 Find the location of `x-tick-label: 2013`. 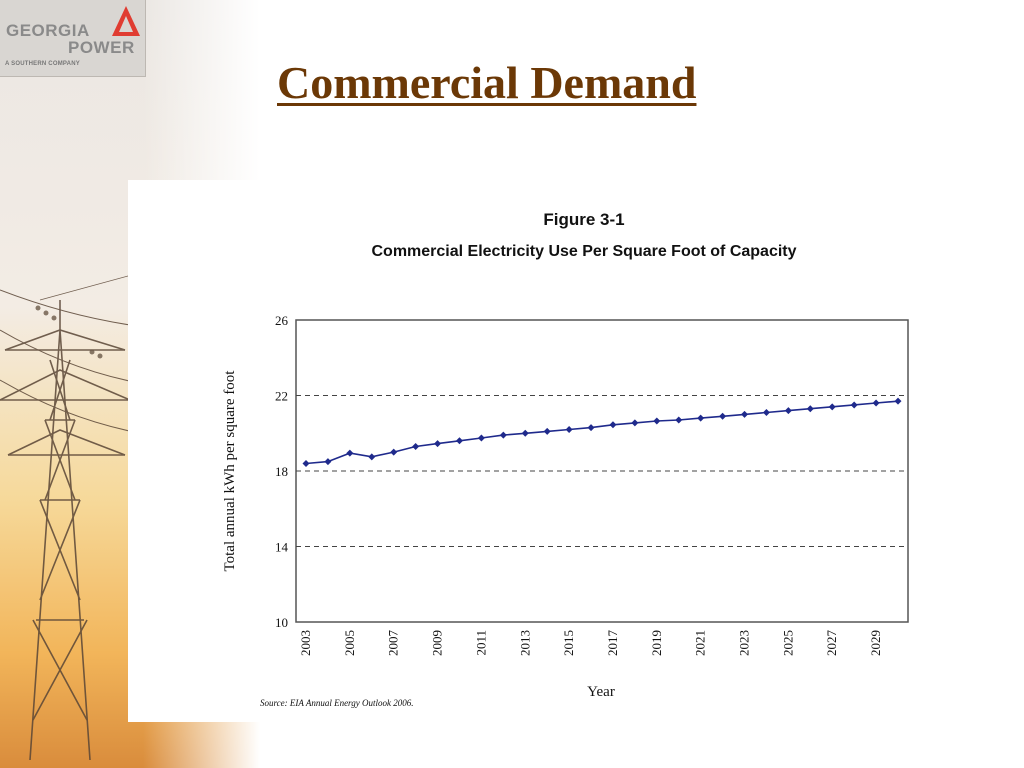

x-tick-label: 2013 is located at coordinates (524, 643).